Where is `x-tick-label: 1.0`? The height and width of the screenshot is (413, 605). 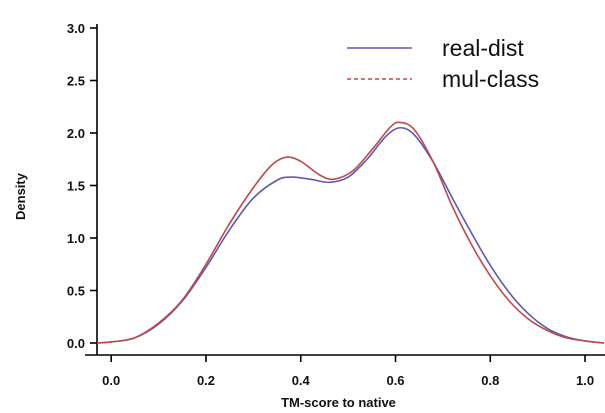 x-tick-label: 1.0 is located at coordinates (585, 380).